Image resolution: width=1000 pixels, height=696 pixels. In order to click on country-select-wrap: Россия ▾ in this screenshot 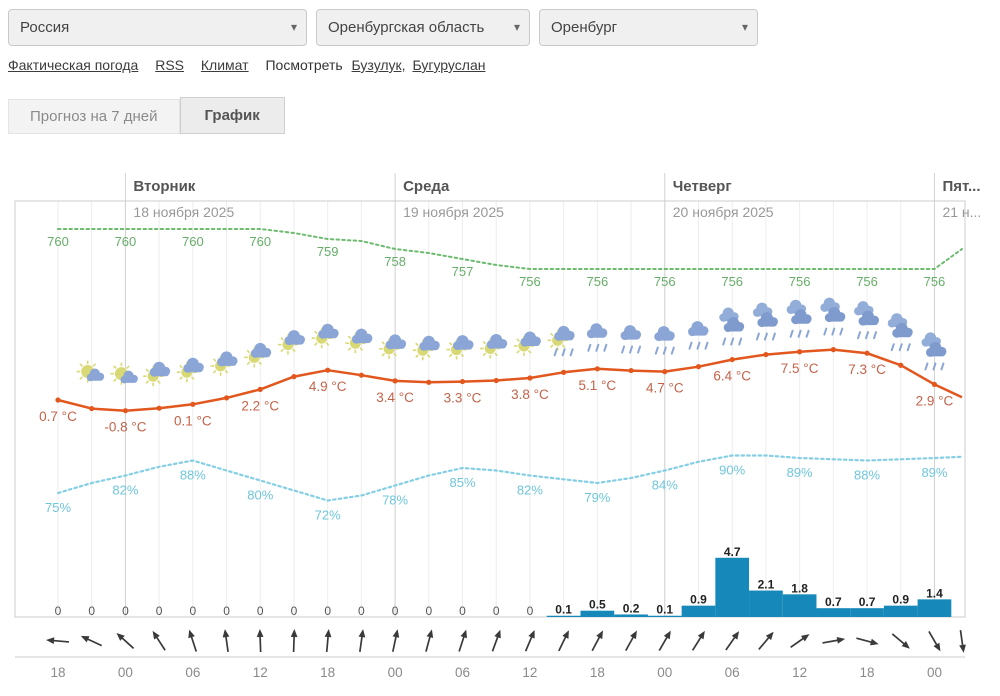, I will do `click(157, 27)`.